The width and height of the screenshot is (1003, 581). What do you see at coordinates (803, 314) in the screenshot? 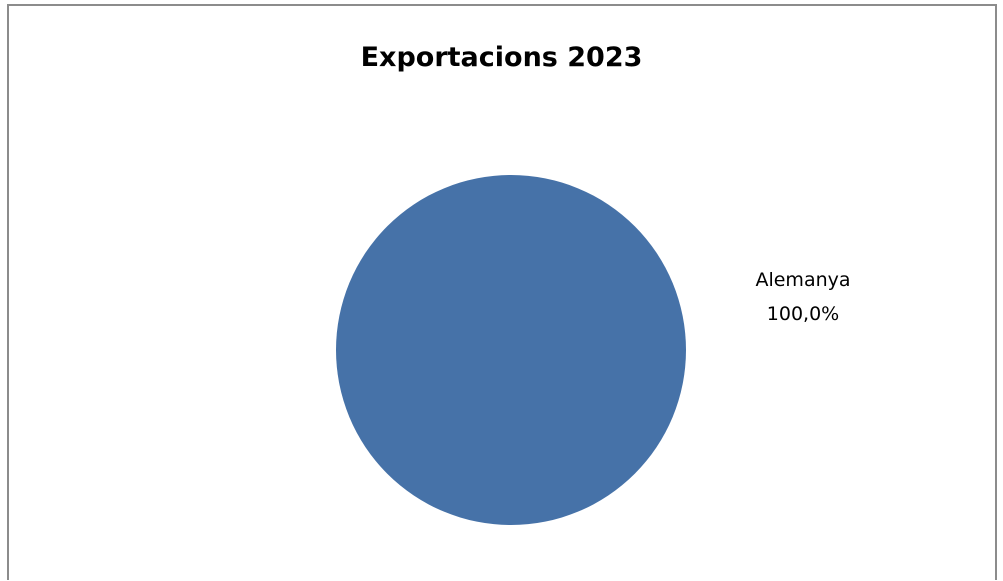
I see `slice-label-percent: 100,0%` at bounding box center [803, 314].